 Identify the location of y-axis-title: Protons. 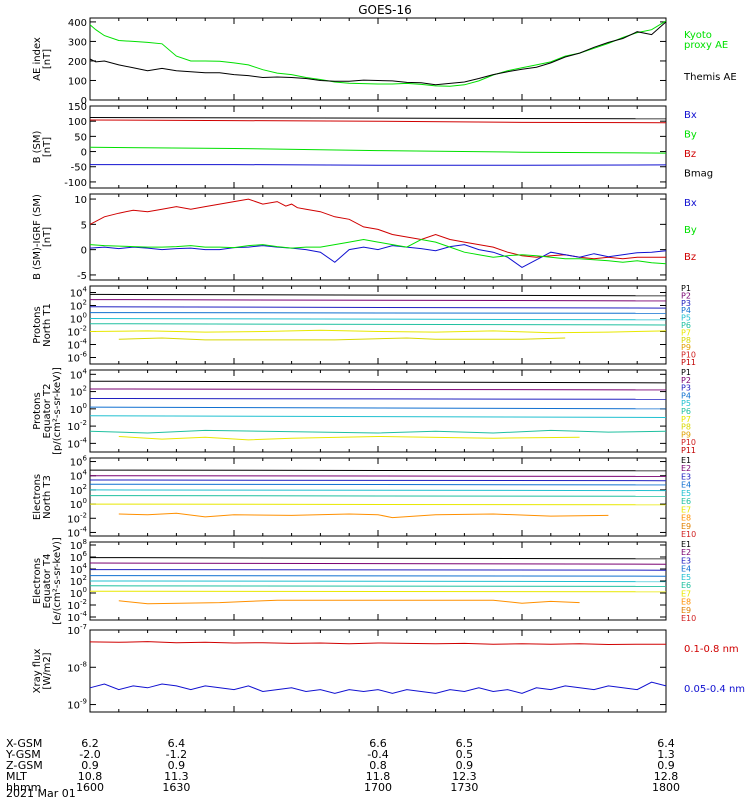
(37, 410).